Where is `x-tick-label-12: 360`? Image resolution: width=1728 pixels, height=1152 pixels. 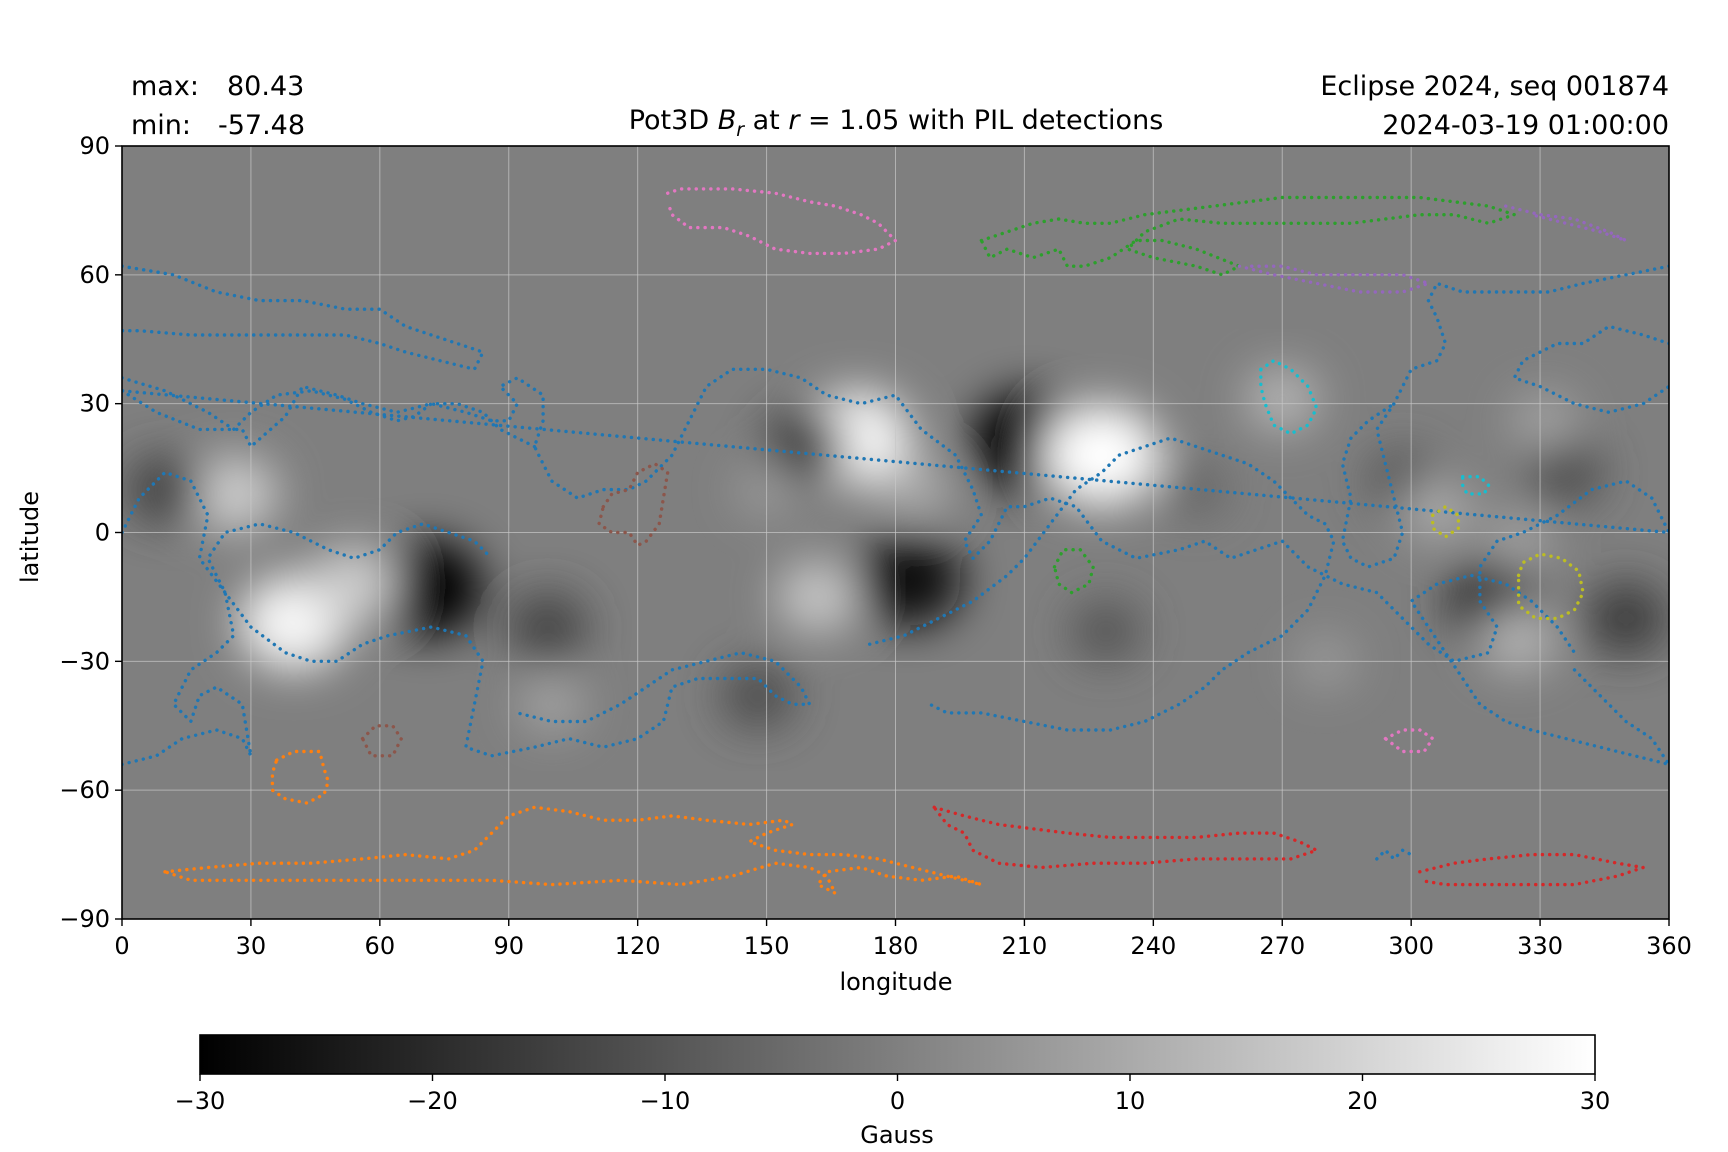 x-tick-label-12: 360 is located at coordinates (1669, 946).